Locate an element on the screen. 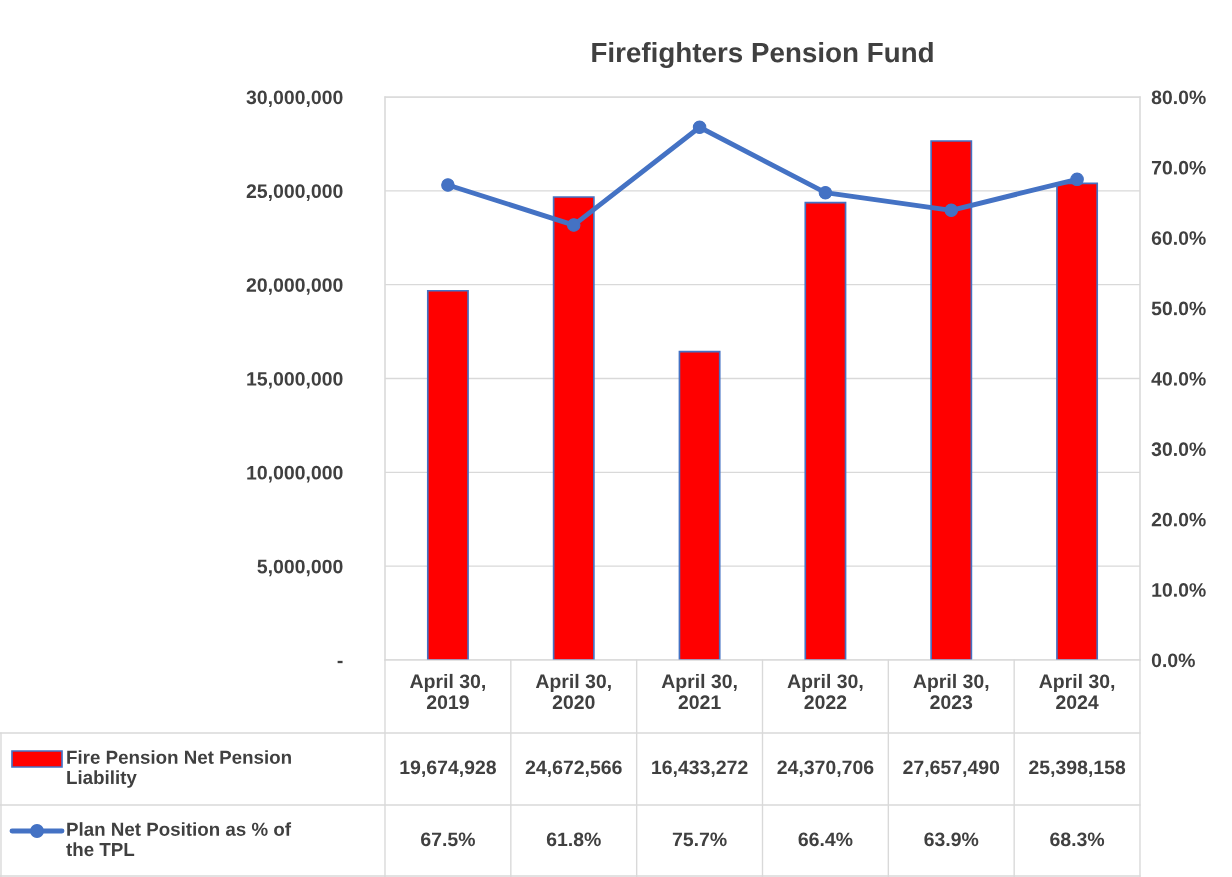 The height and width of the screenshot is (877, 1232). y-tick-label: - is located at coordinates (340, 662).